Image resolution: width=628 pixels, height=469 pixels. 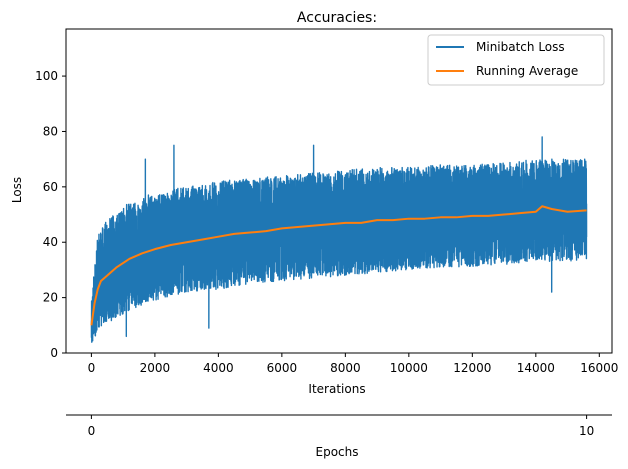 What do you see at coordinates (520, 47) in the screenshot?
I see `legend-label-minibatch-loss: Minibatch Loss` at bounding box center [520, 47].